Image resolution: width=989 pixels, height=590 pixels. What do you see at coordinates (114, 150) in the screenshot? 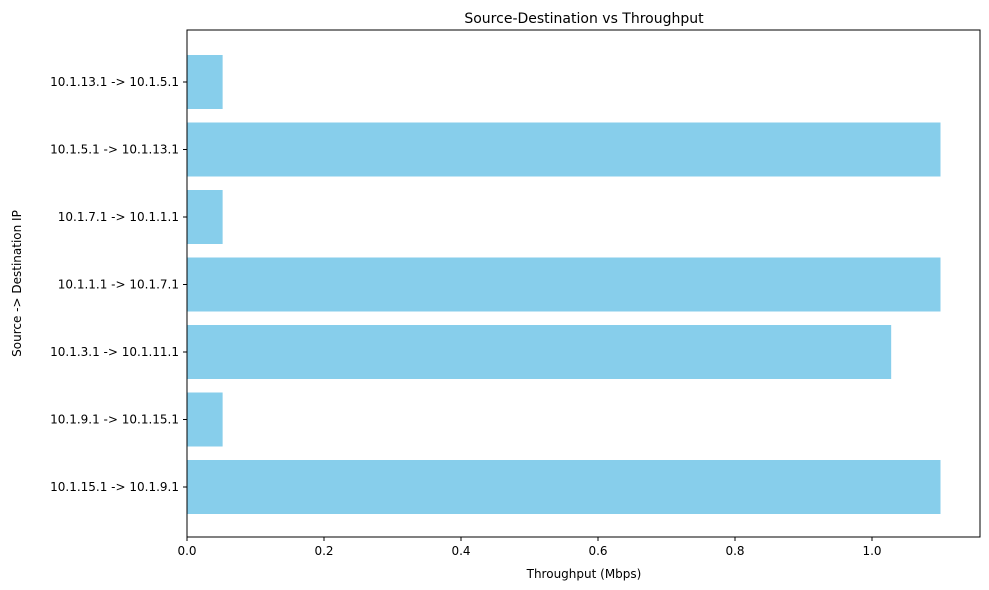
I see `y-tick-label: 10.1.5.1 -> 10.1.13.1` at bounding box center [114, 150].